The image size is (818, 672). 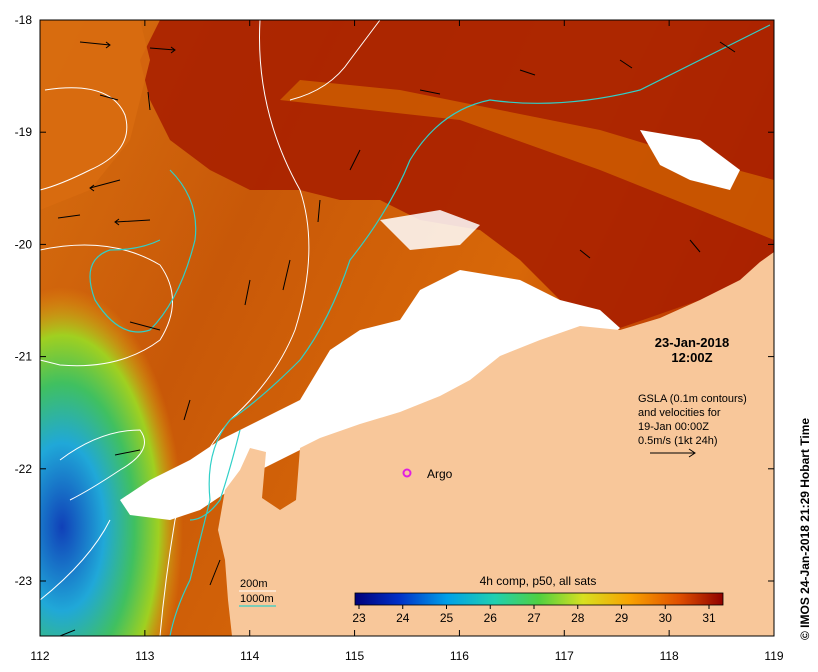 What do you see at coordinates (677, 441) in the screenshot?
I see `gsla-note-line: 0.5m/s (1kt 24h)` at bounding box center [677, 441].